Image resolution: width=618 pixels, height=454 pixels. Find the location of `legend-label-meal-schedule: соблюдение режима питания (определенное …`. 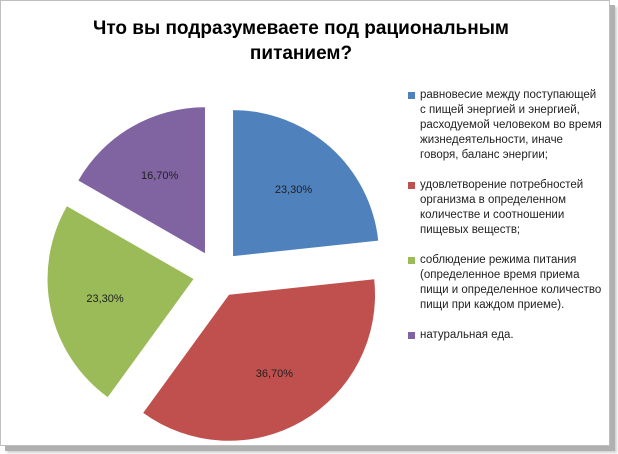

legend-label-meal-schedule: соблюдение режима питания (определенное … is located at coordinates (511, 282).